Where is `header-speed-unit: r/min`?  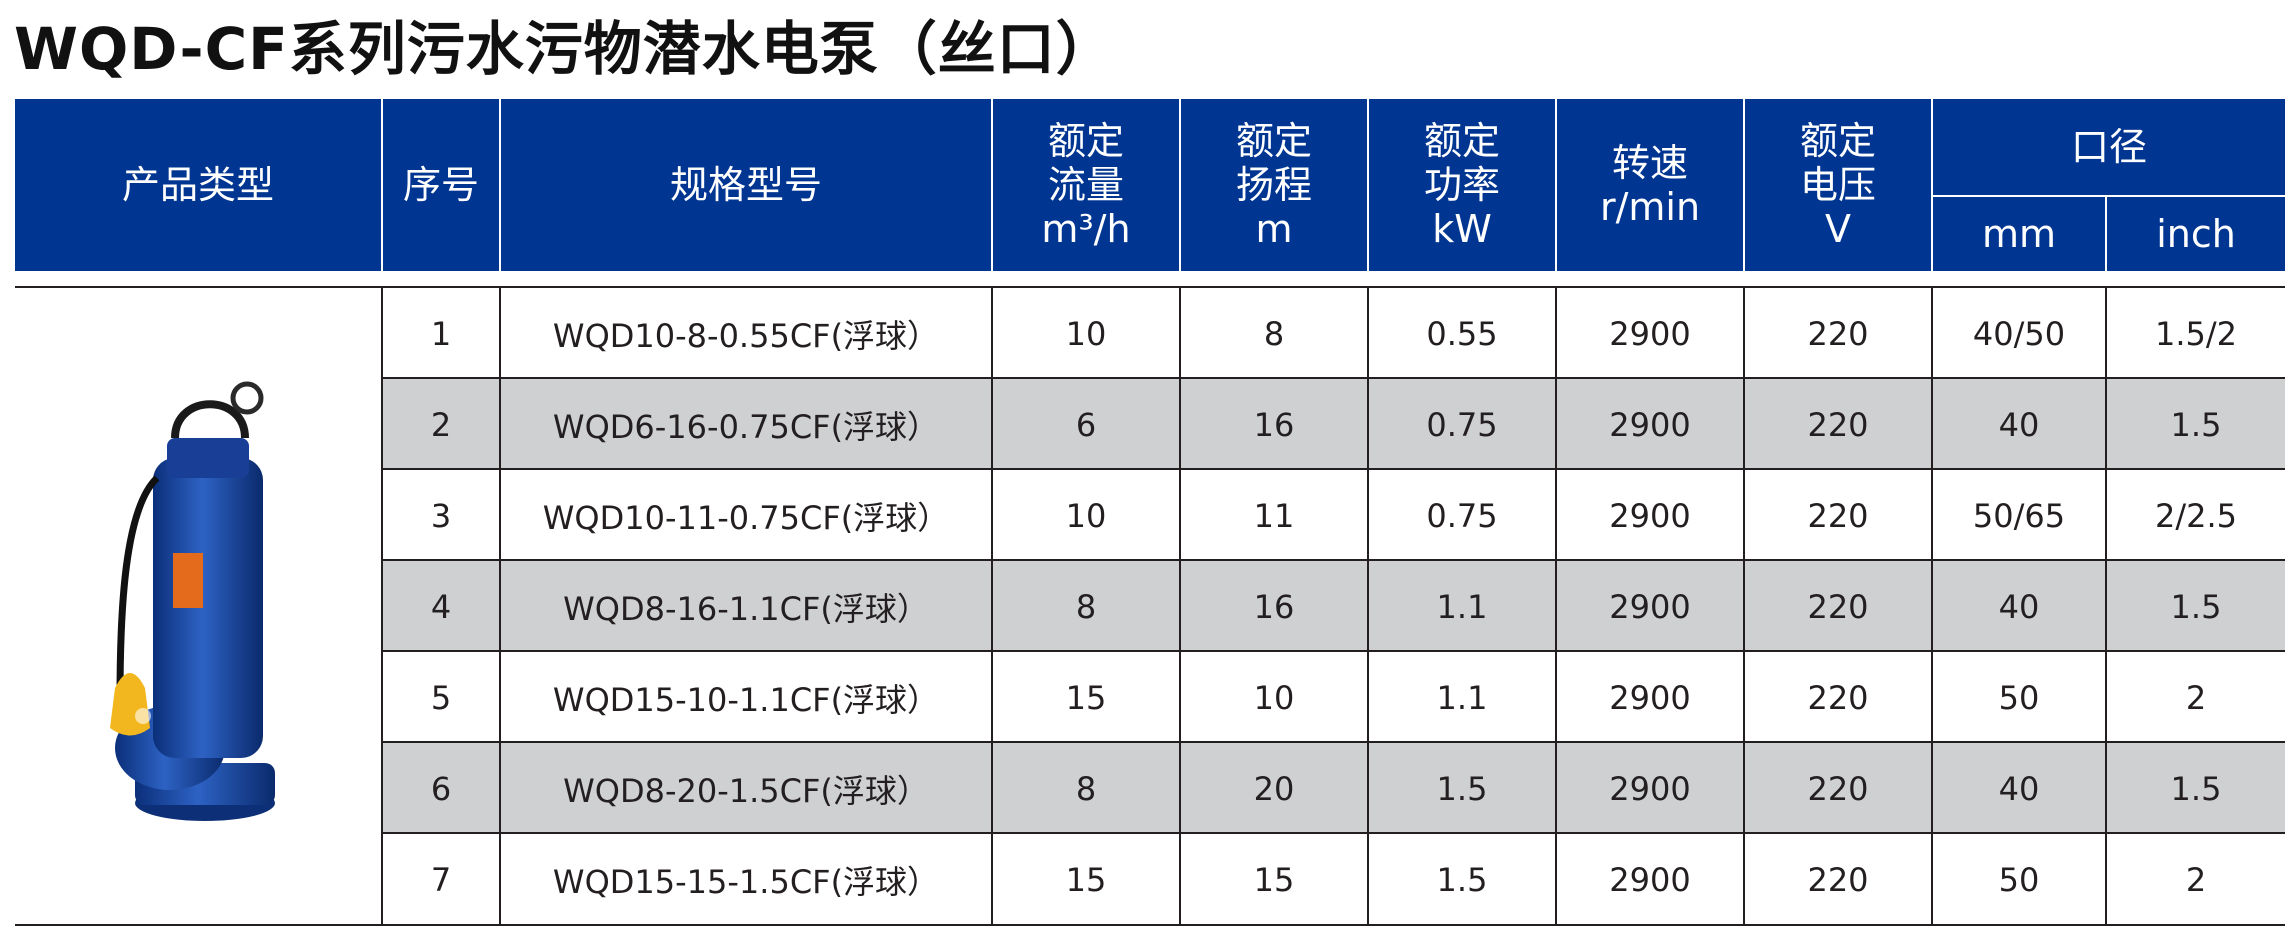 header-speed-unit: r/min is located at coordinates (1650, 207).